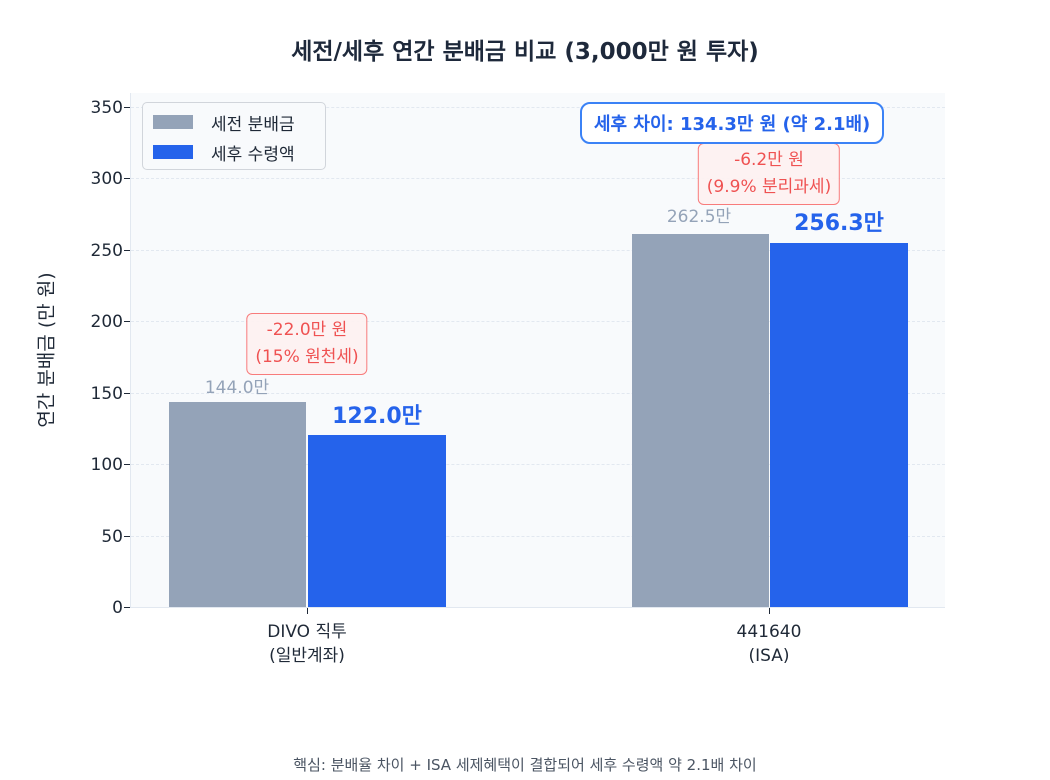 This screenshot has width=1050, height=780. Describe the element at coordinates (173, 122) in the screenshot. I see `legend-swatch-pretax` at that location.